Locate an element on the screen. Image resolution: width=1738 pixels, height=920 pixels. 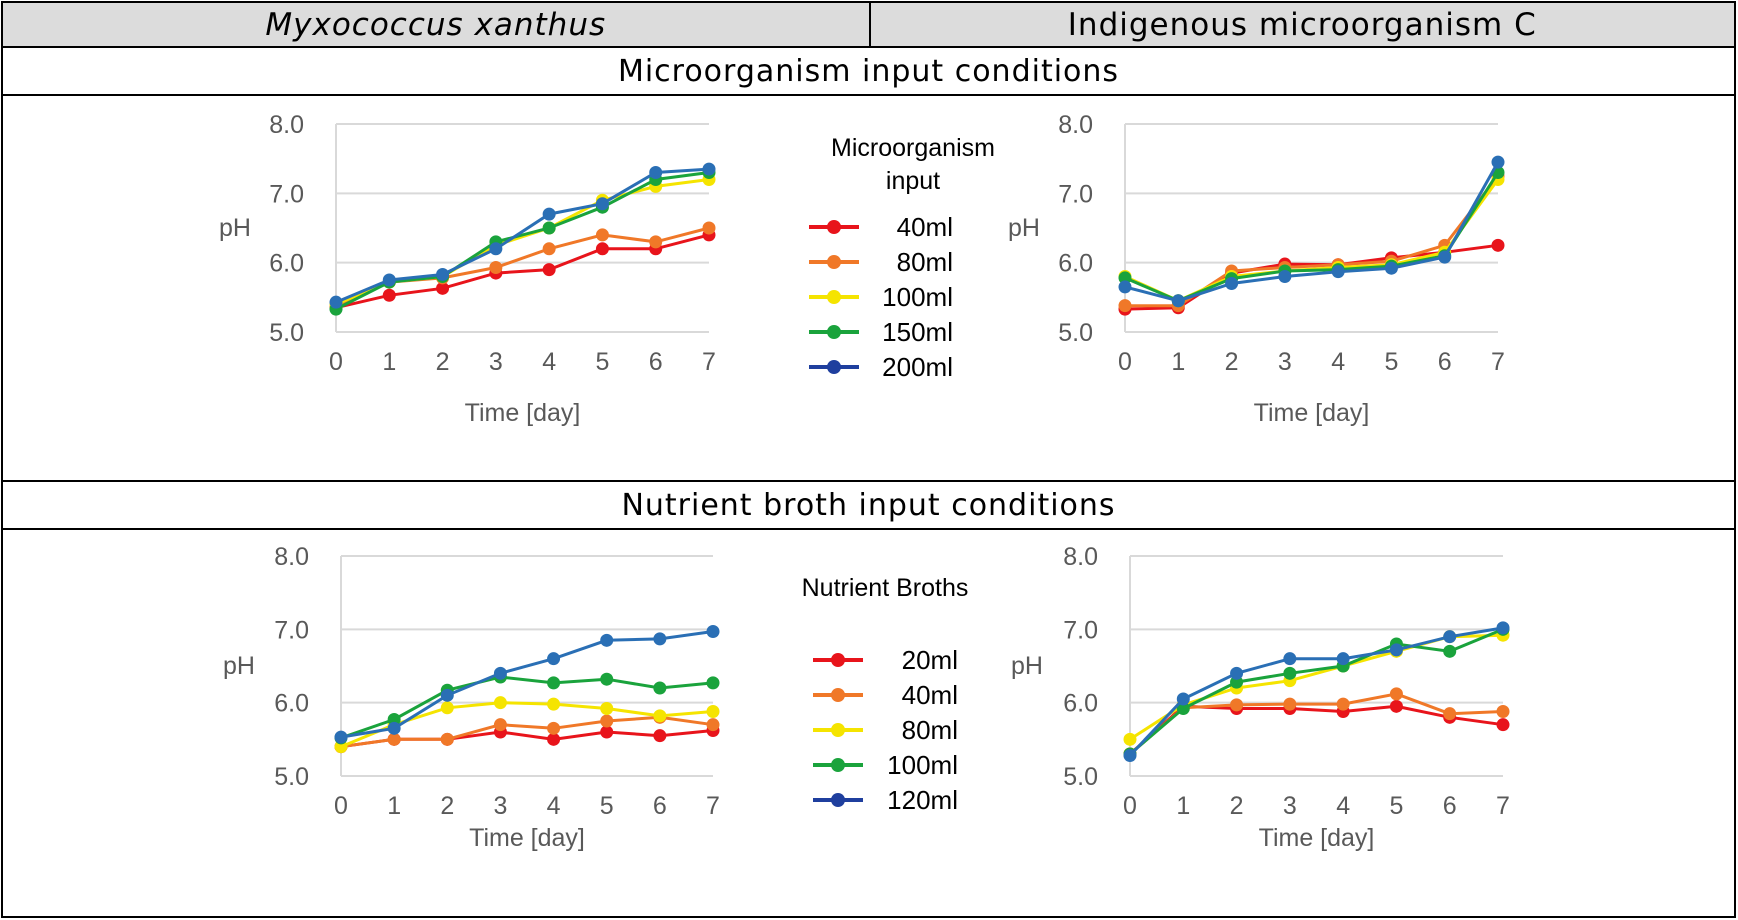
legend-label: 100ml is located at coordinates (922, 765).